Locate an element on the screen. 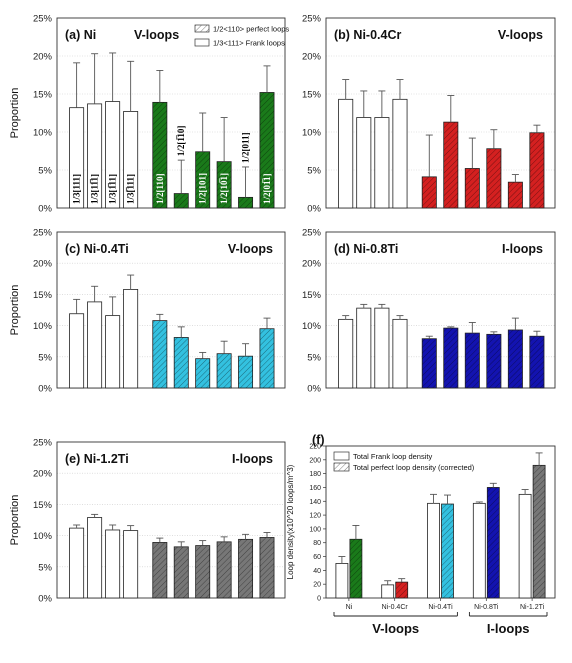  y-tick-label: 180 is located at coordinates (315, 474).